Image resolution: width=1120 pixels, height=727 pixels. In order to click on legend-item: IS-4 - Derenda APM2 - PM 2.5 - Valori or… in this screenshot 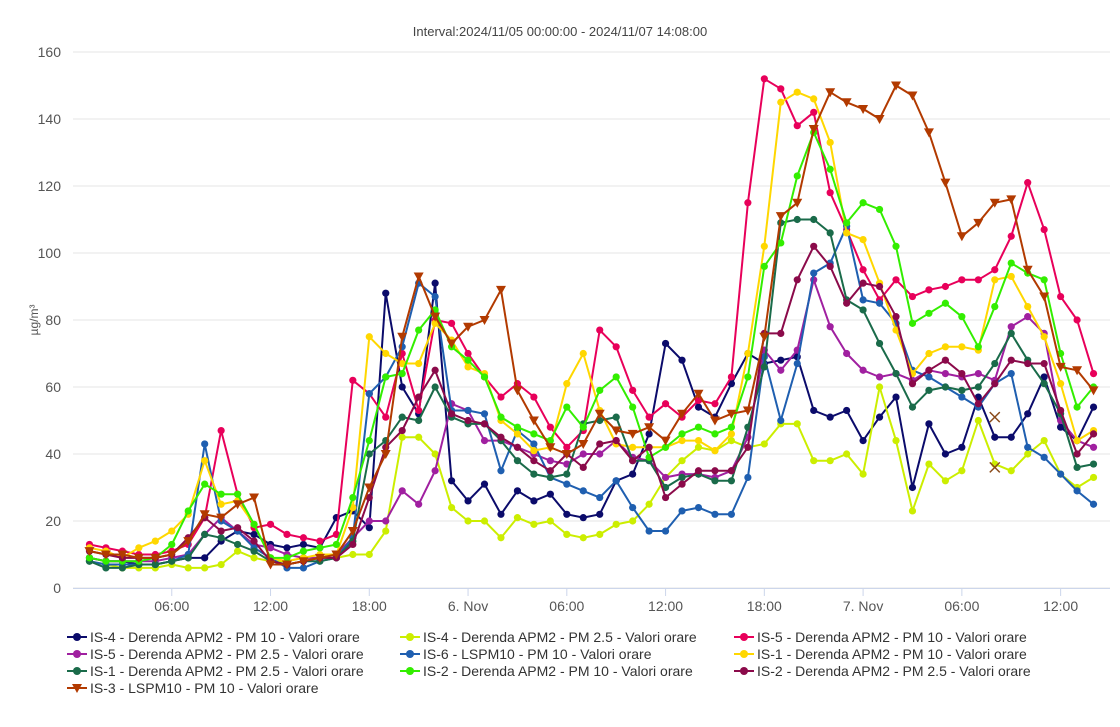, I will do `click(548, 636)`.